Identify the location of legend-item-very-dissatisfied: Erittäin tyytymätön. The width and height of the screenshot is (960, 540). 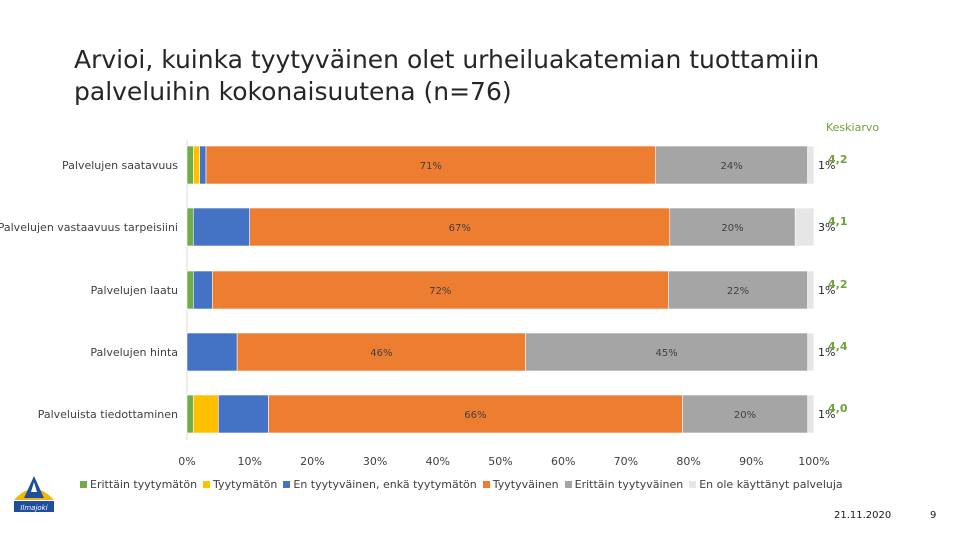
(138, 484).